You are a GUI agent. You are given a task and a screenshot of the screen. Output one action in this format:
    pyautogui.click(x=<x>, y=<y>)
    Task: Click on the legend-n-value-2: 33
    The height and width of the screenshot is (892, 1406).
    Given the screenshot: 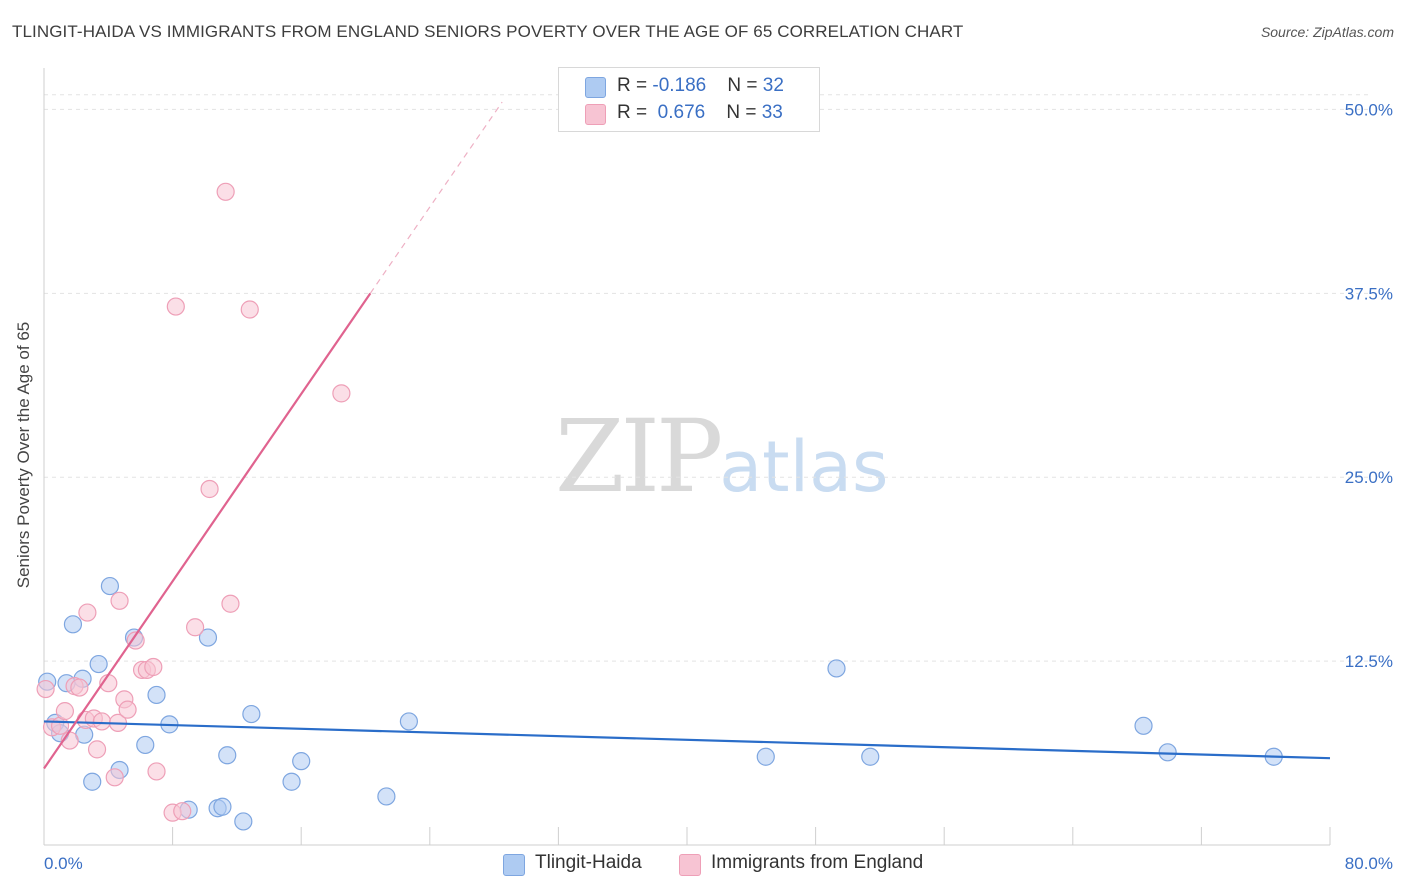 What is the action you would take?
    pyautogui.click(x=772, y=112)
    